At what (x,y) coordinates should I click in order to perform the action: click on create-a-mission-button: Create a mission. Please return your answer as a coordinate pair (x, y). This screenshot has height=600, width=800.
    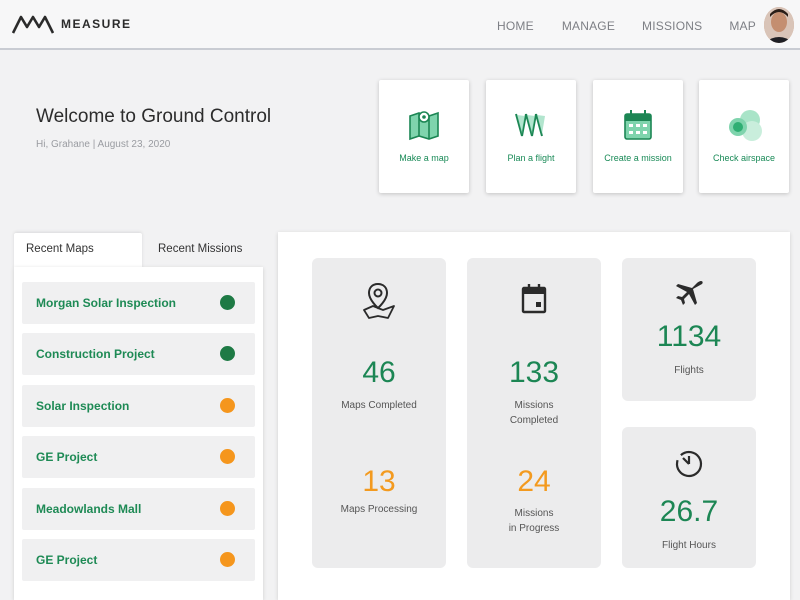
    Looking at the image, I should click on (638, 136).